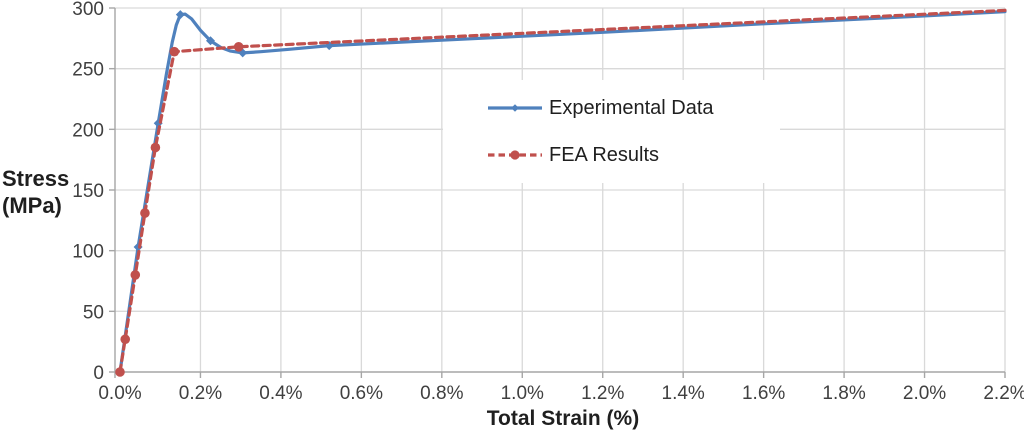  What do you see at coordinates (88, 130) in the screenshot?
I see `y-tick-label: 200` at bounding box center [88, 130].